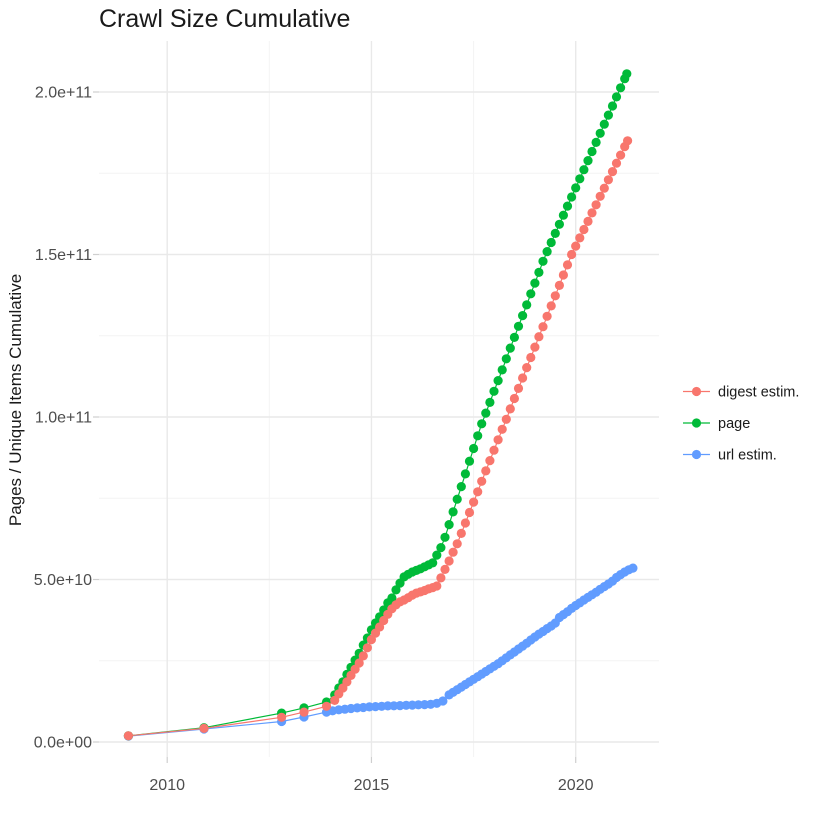  Describe the element at coordinates (734, 424) in the screenshot. I see `legend-label-page: page` at that location.